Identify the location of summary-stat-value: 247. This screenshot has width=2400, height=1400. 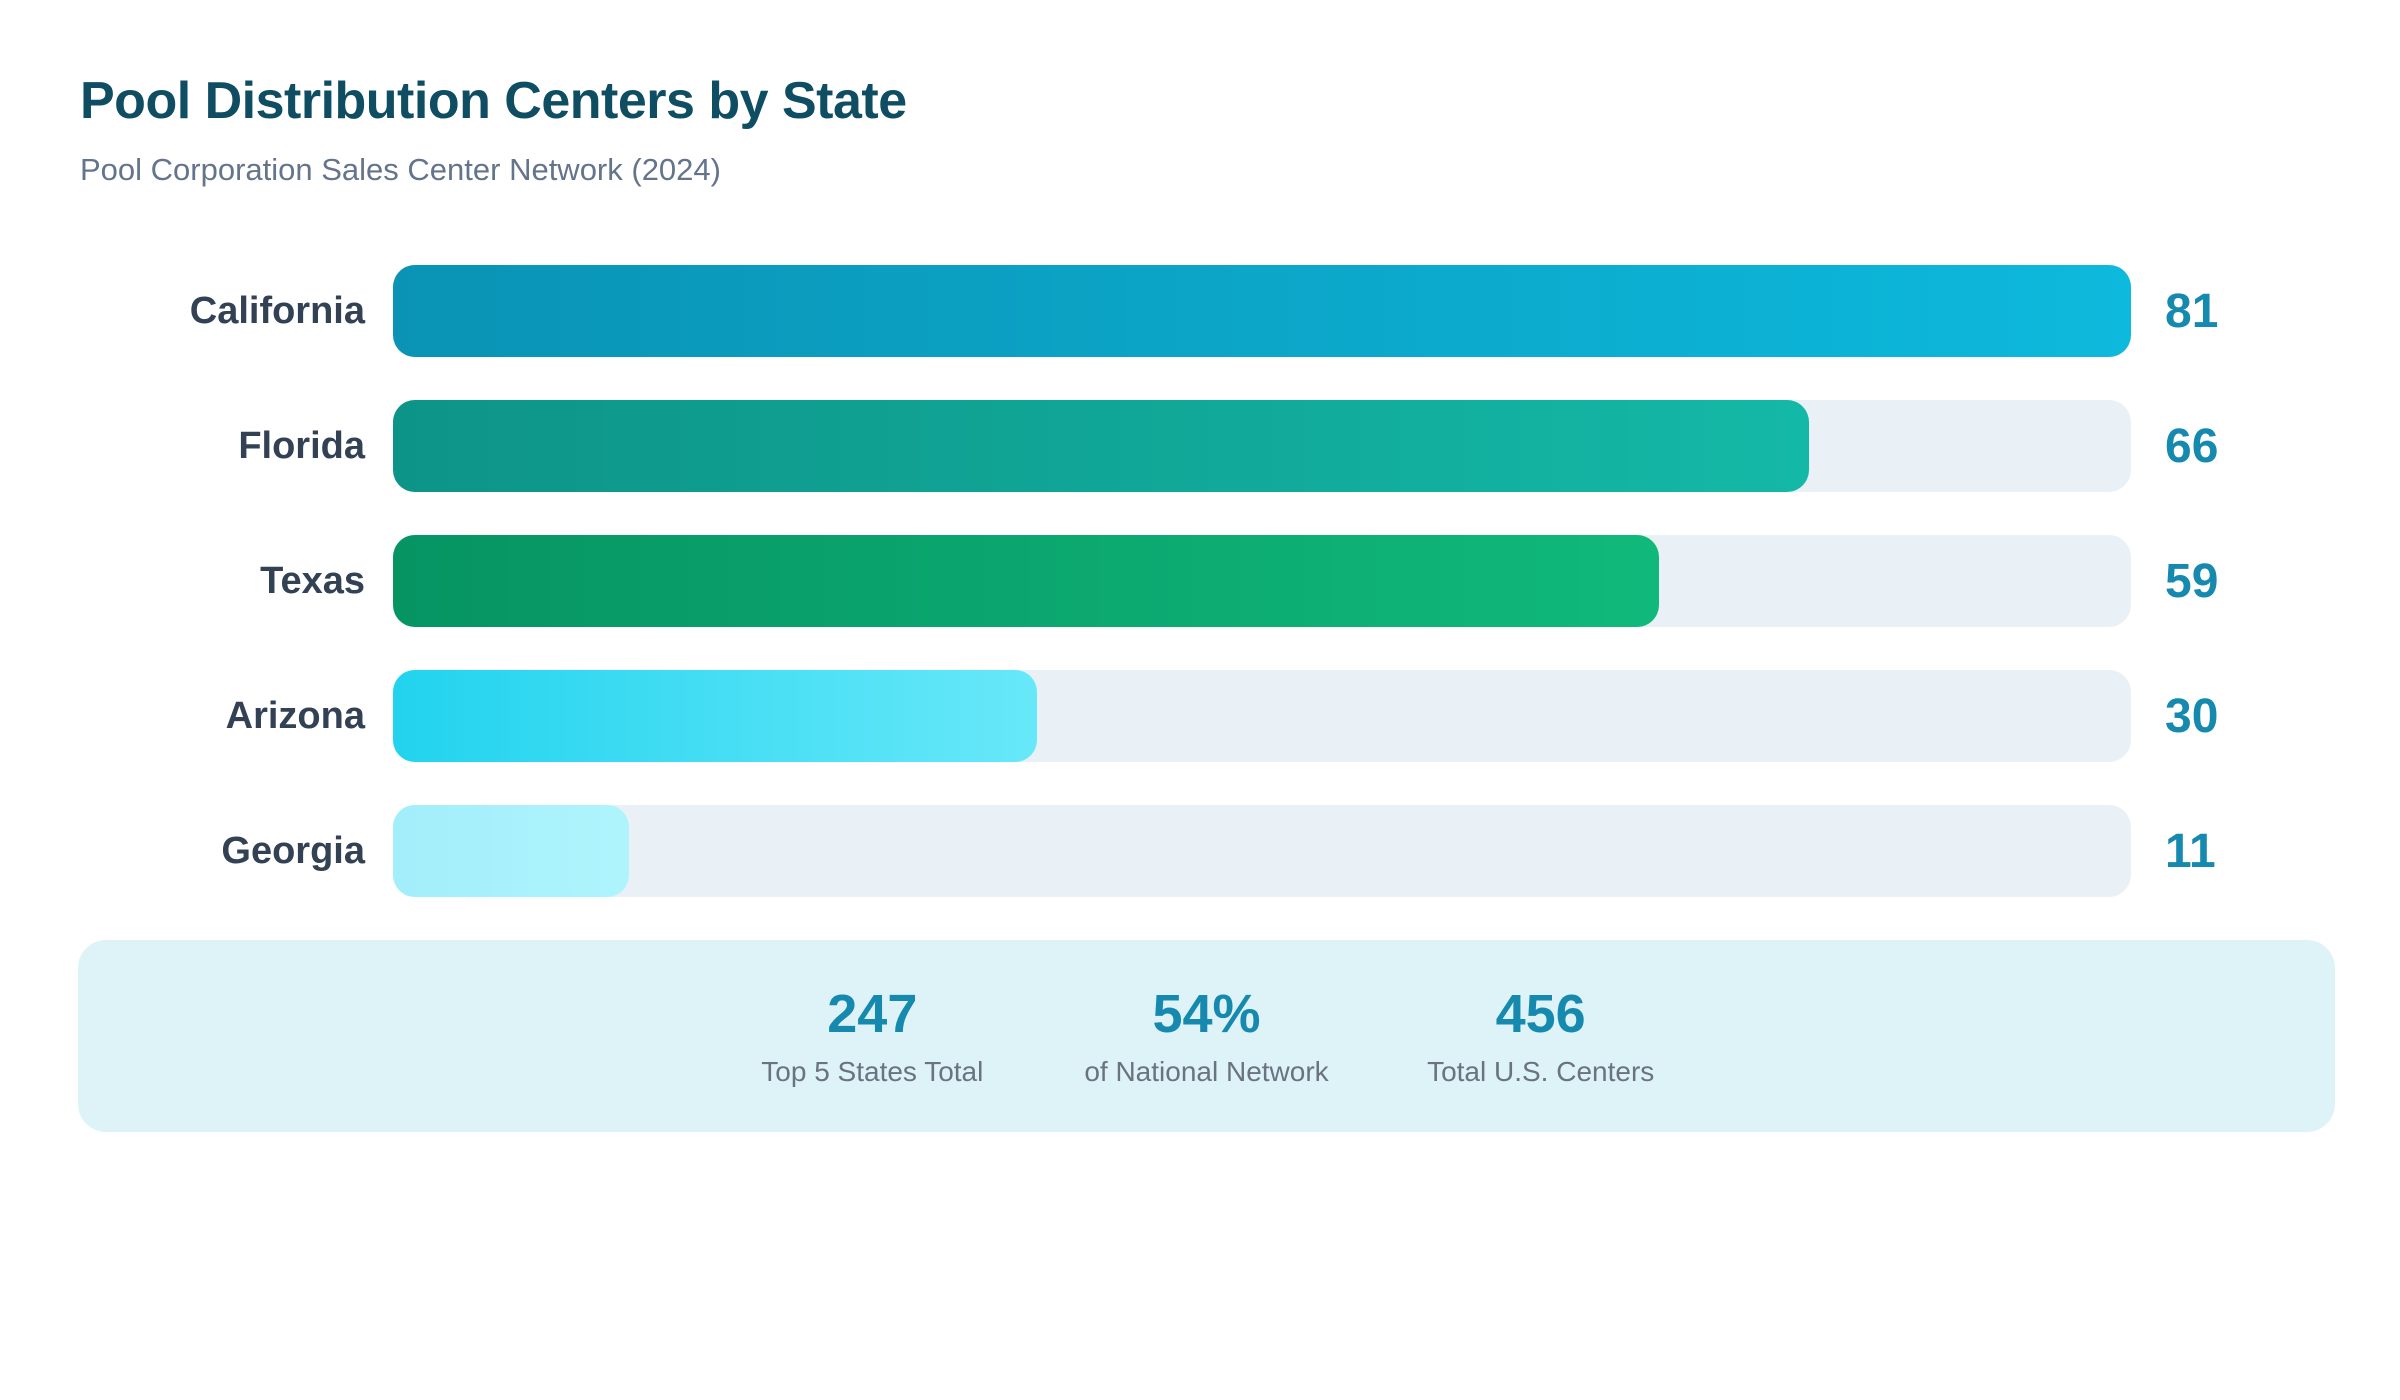
(872, 1014).